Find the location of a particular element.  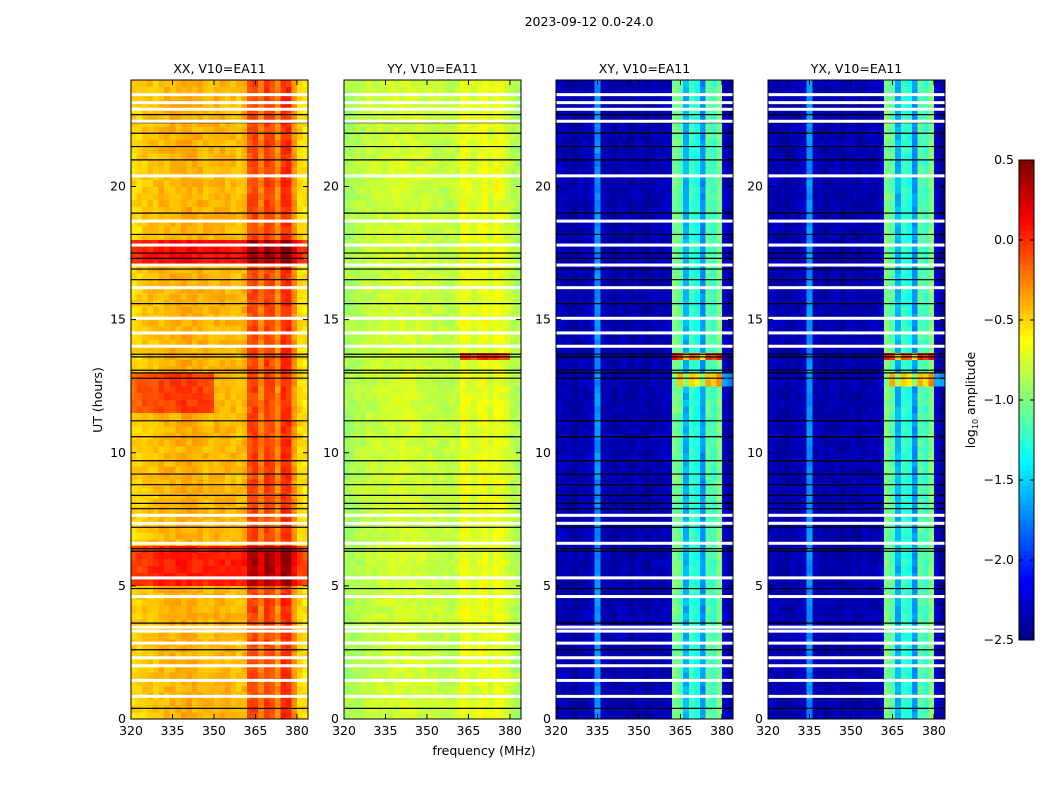

y-tick-label: 0 is located at coordinates (122, 718).